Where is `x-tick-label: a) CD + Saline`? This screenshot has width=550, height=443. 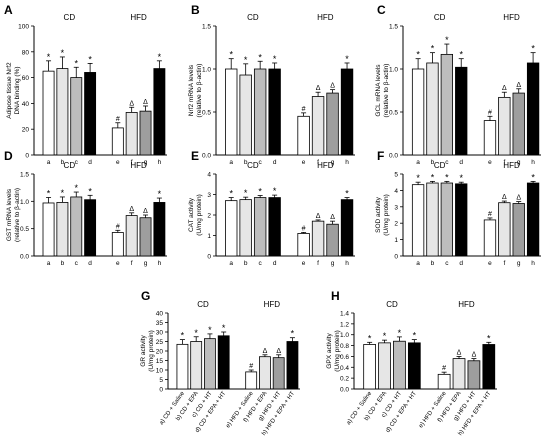
x-tick-label: a) CD + Saline is located at coordinates (360, 408).